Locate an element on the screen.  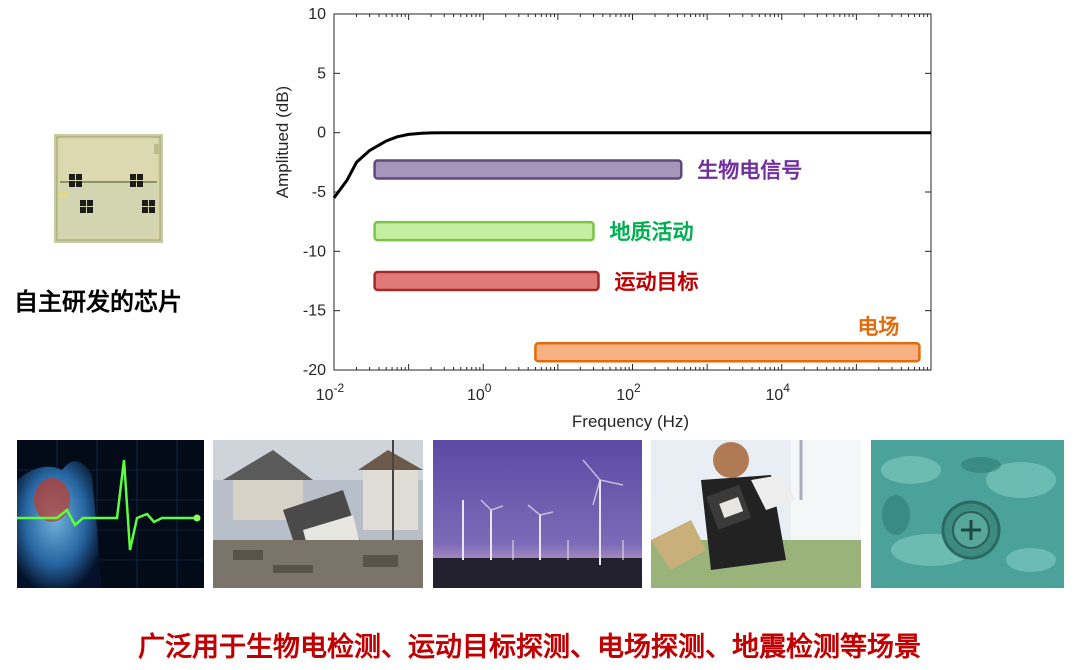
x-tick-label: 10⁰ is located at coordinates (479, 392).